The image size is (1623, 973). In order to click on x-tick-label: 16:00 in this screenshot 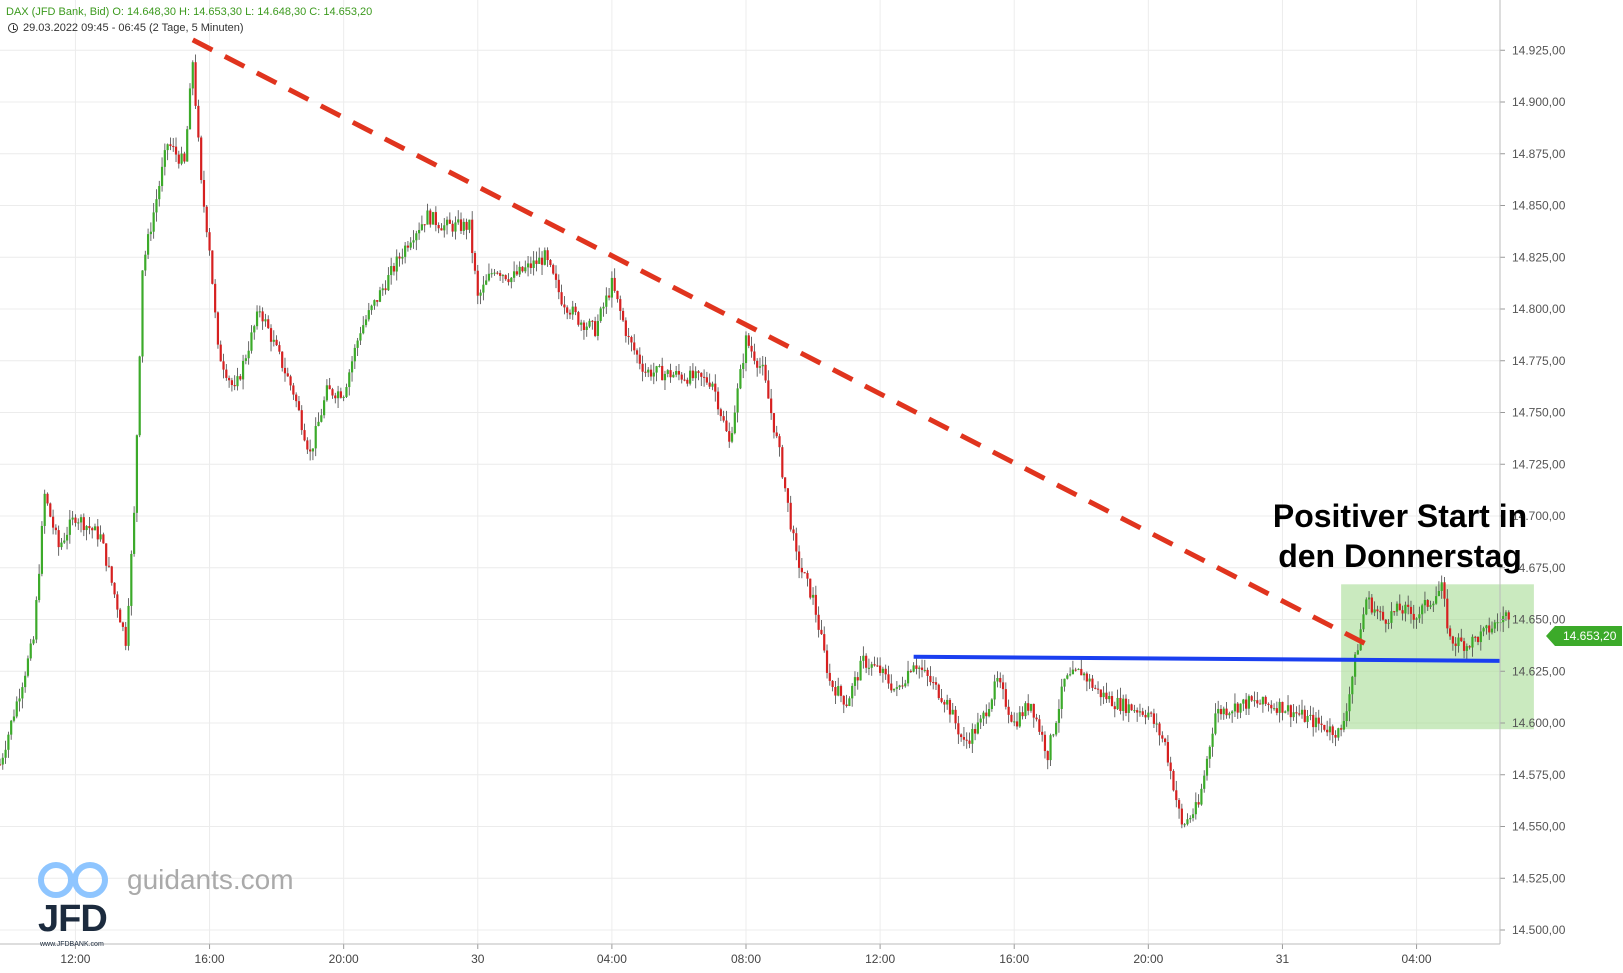, I will do `click(210, 959)`.